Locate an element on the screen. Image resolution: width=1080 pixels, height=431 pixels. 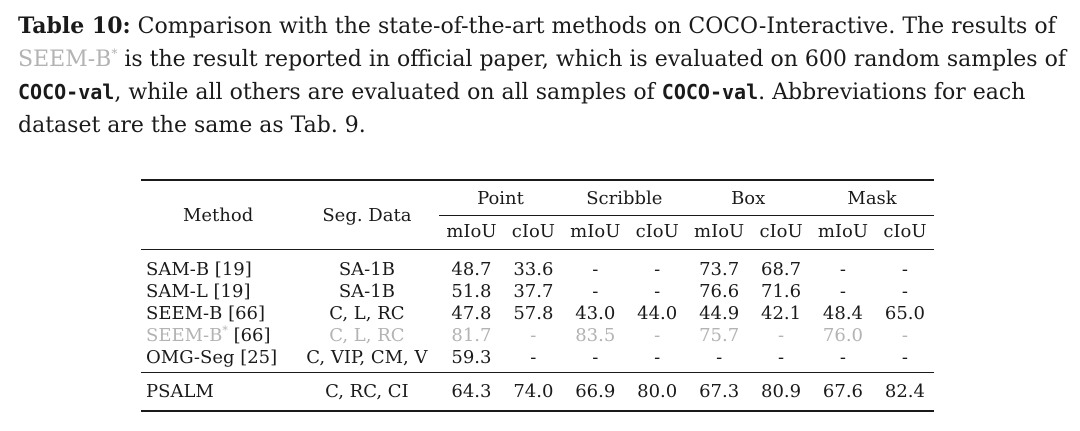
cell-method: OMG-Seg [25] is located at coordinates (212, 357).